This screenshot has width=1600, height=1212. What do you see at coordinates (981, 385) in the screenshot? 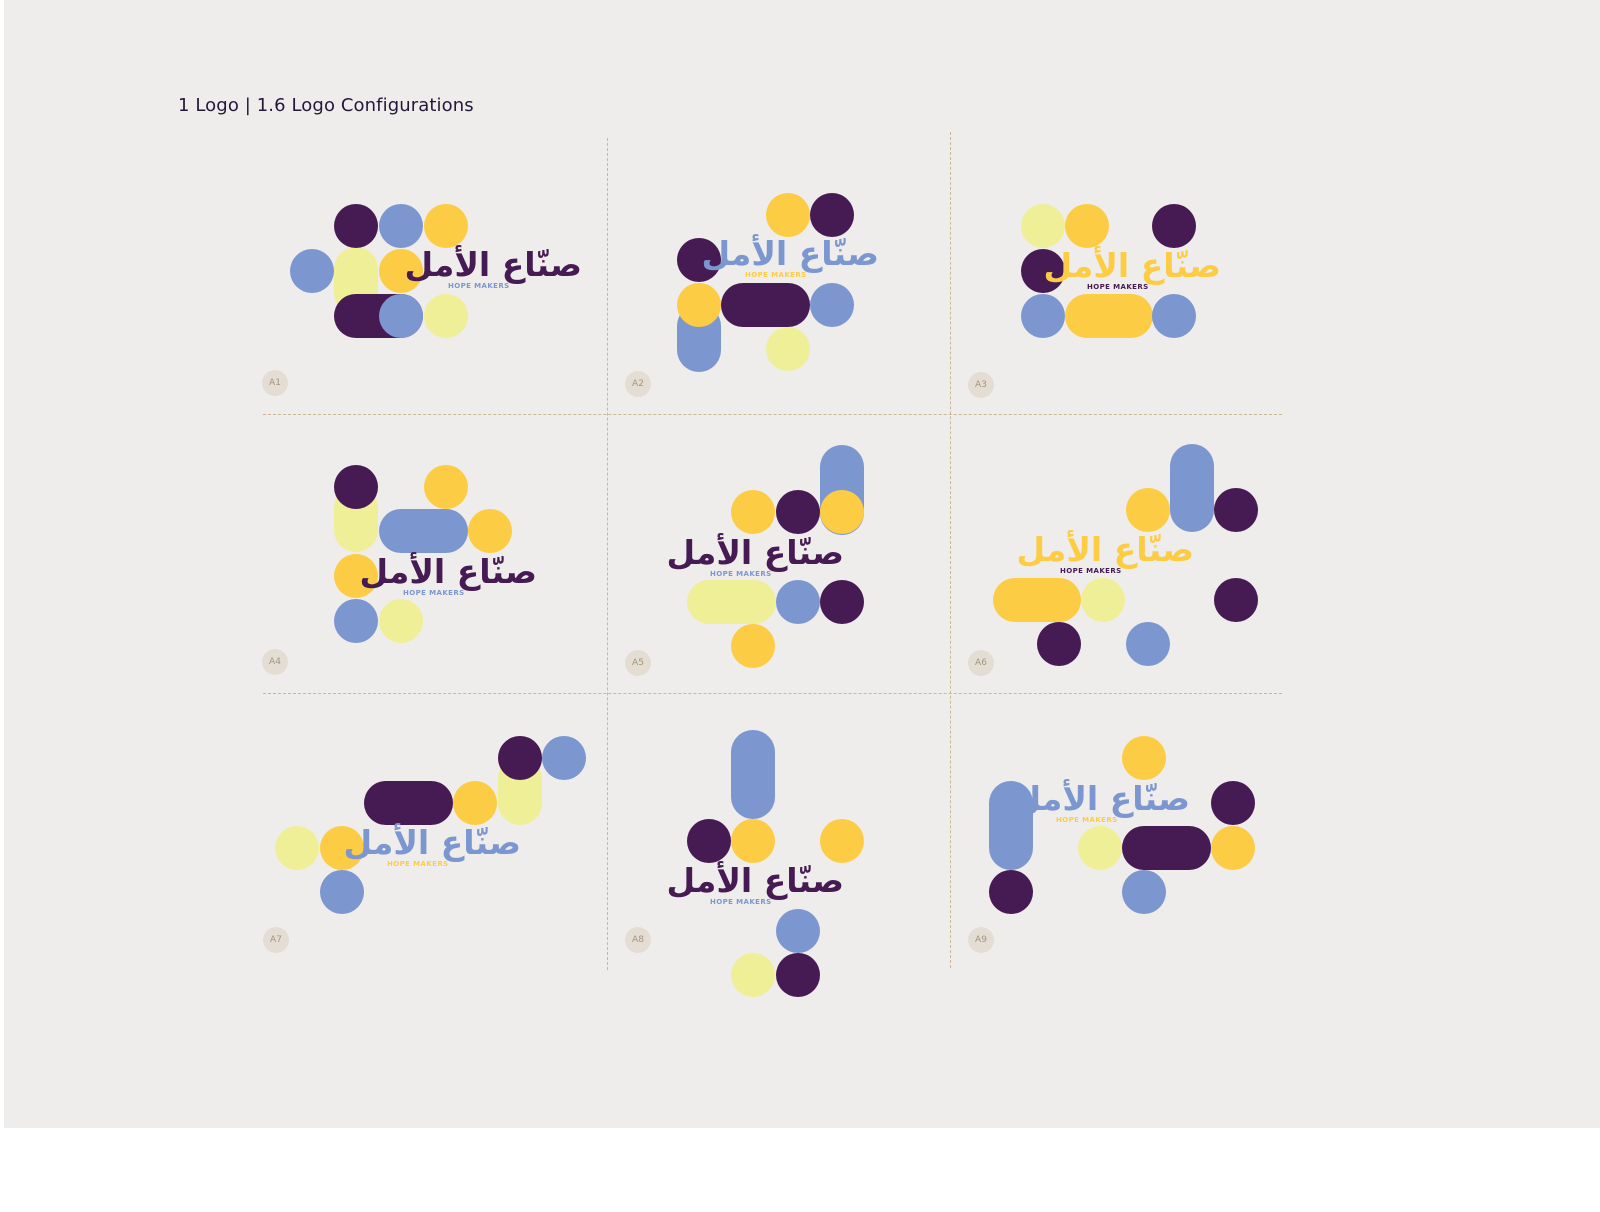
I see `configuration-label-badge: A3` at bounding box center [981, 385].